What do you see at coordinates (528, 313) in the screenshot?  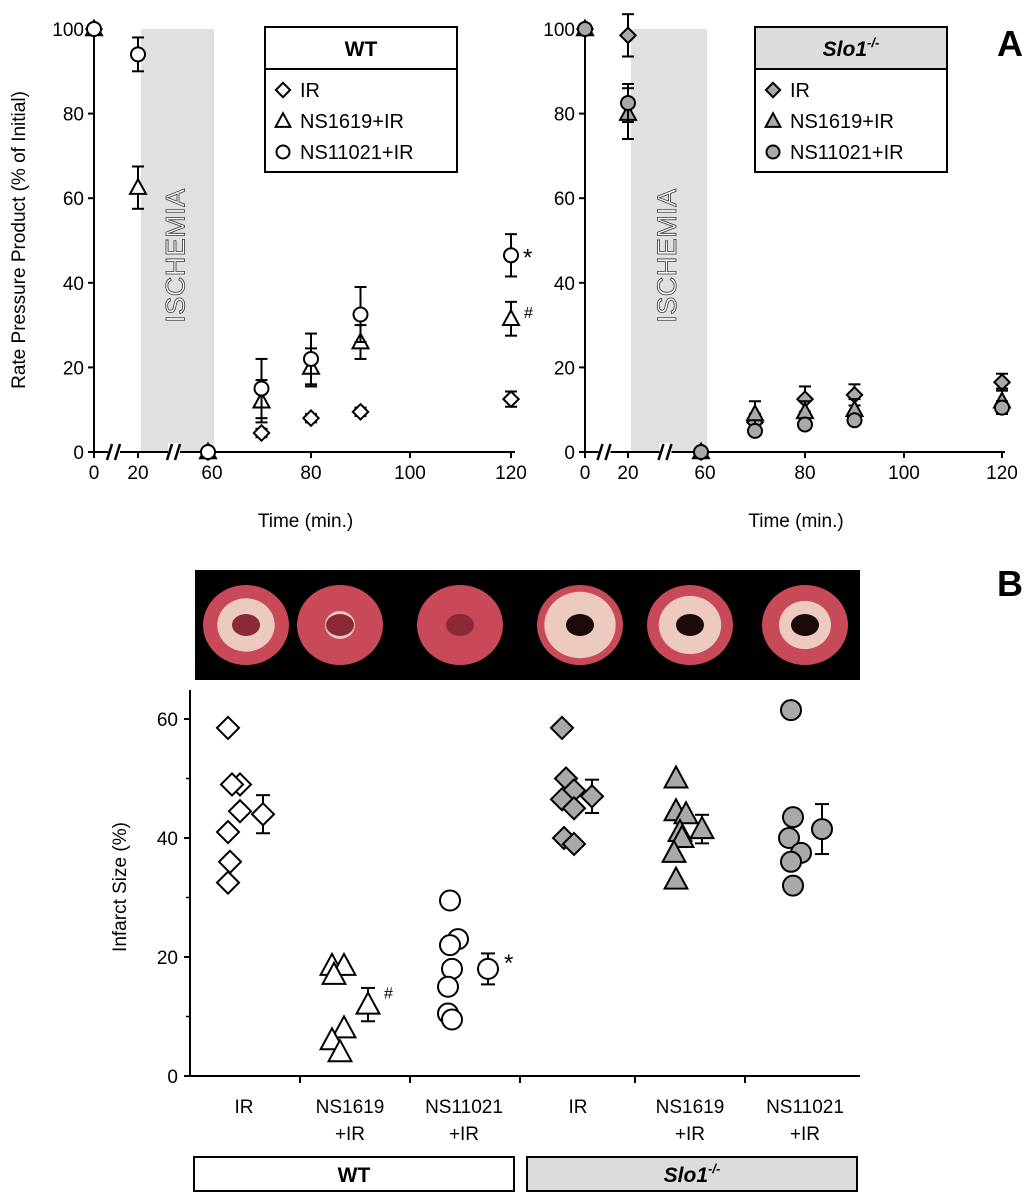 I see `significance-hash: #` at bounding box center [528, 313].